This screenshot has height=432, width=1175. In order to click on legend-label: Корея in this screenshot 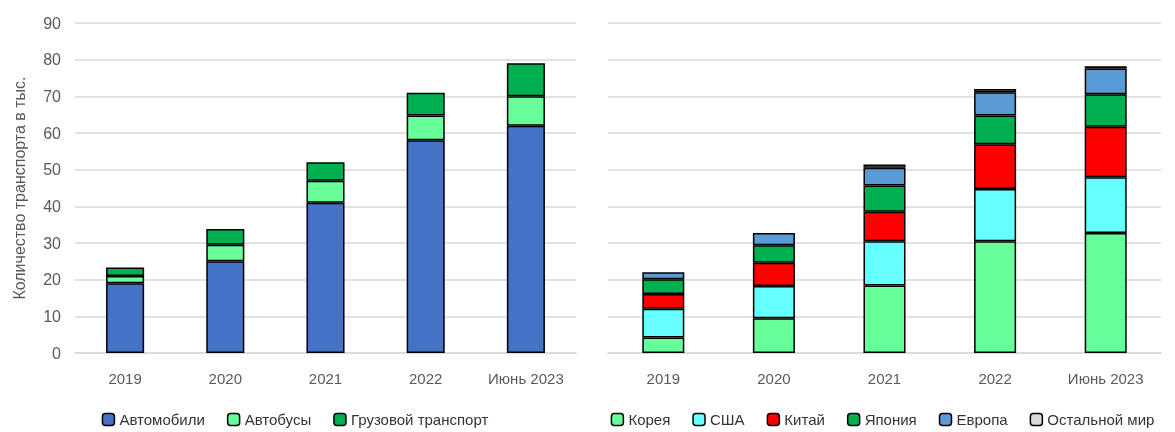, I will do `click(649, 419)`.